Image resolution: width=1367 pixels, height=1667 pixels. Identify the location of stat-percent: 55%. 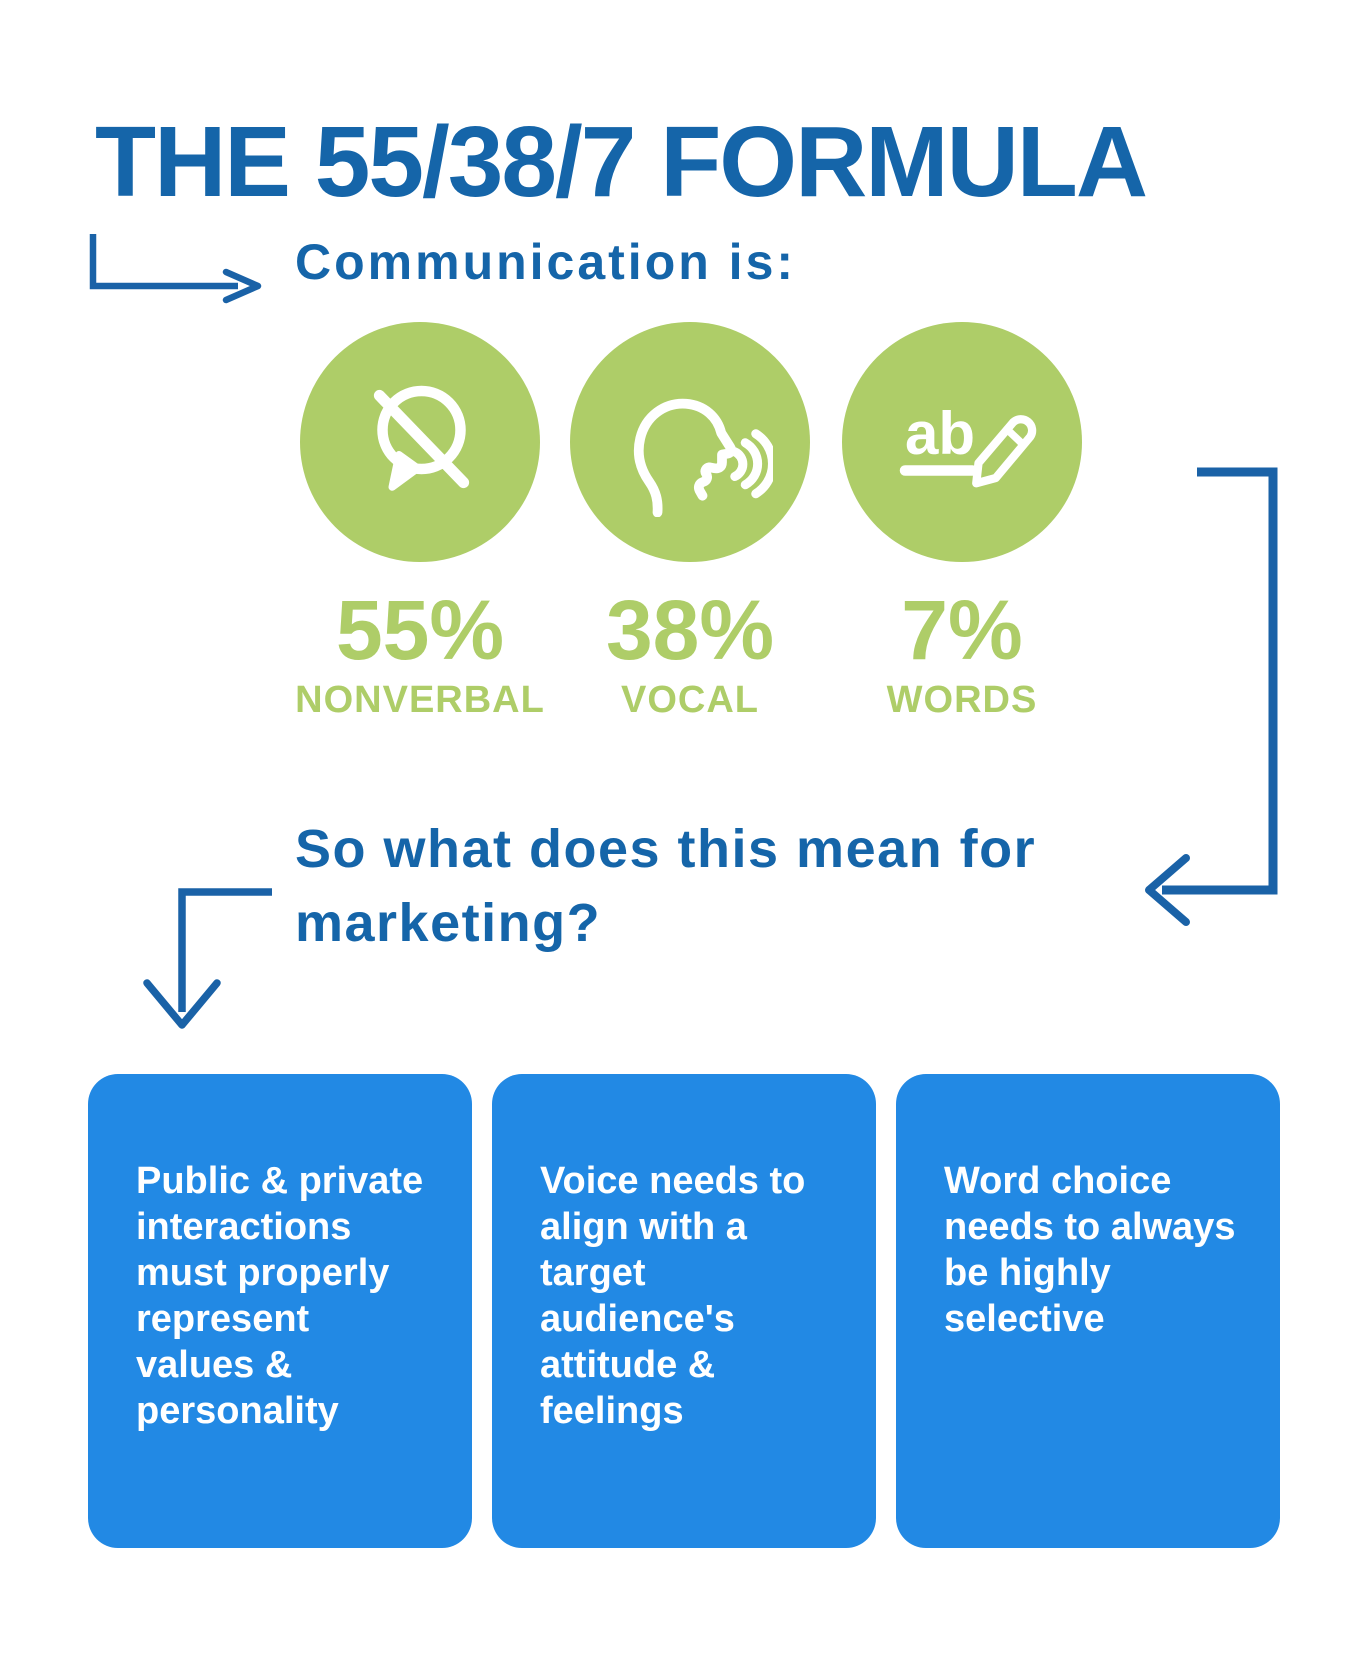
(420, 630).